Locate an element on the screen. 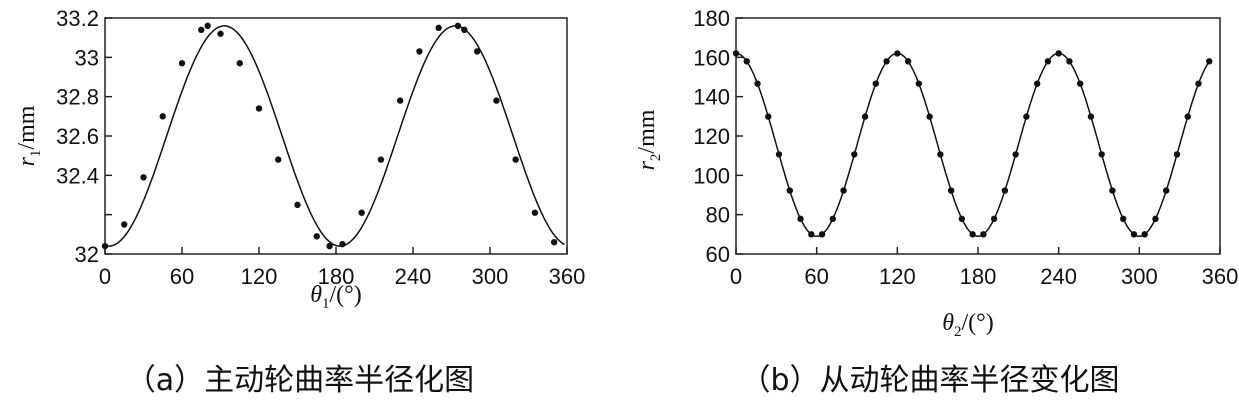  y-tick-label: 32 is located at coordinates (87, 254).